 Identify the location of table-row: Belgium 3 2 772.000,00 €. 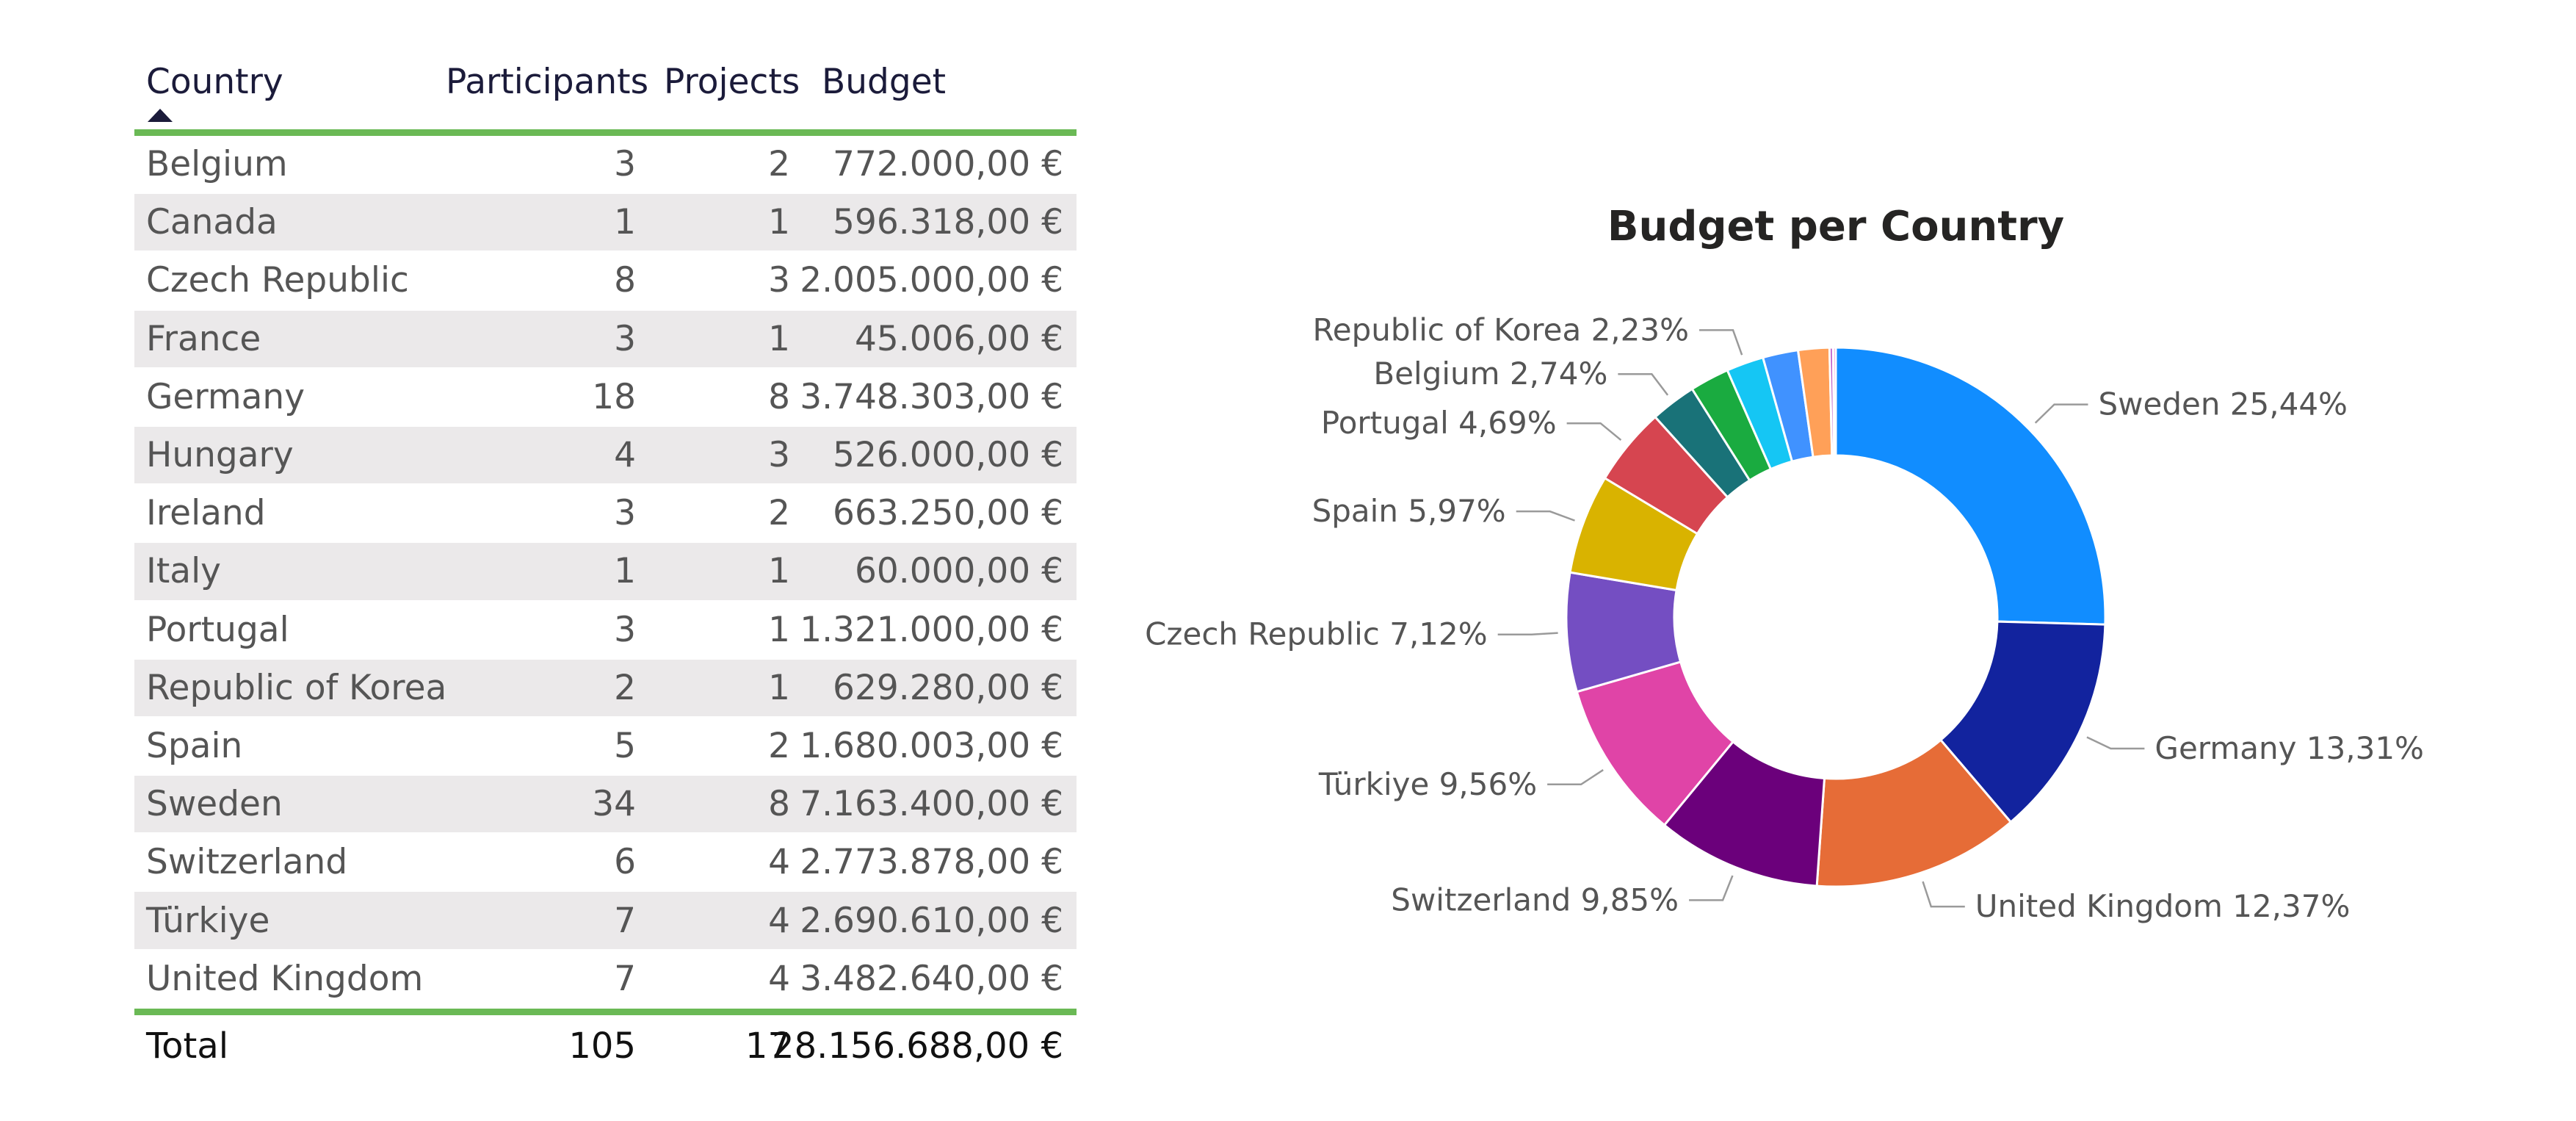
(605, 165).